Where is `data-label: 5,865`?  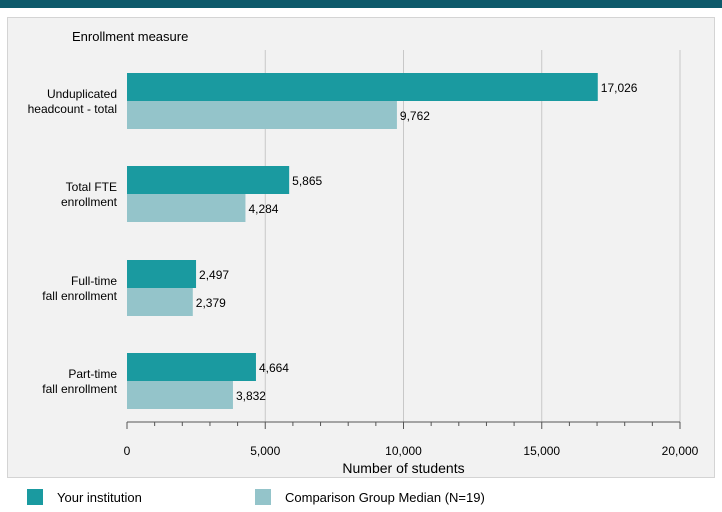 data-label: 5,865 is located at coordinates (307, 181).